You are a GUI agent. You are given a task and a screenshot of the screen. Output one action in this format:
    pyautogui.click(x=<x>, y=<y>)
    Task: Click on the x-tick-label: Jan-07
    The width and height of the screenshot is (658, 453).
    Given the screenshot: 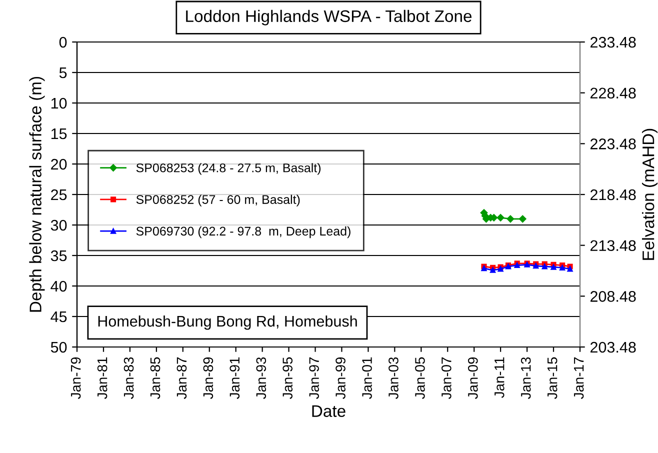 What is the action you would take?
    pyautogui.click(x=447, y=378)
    